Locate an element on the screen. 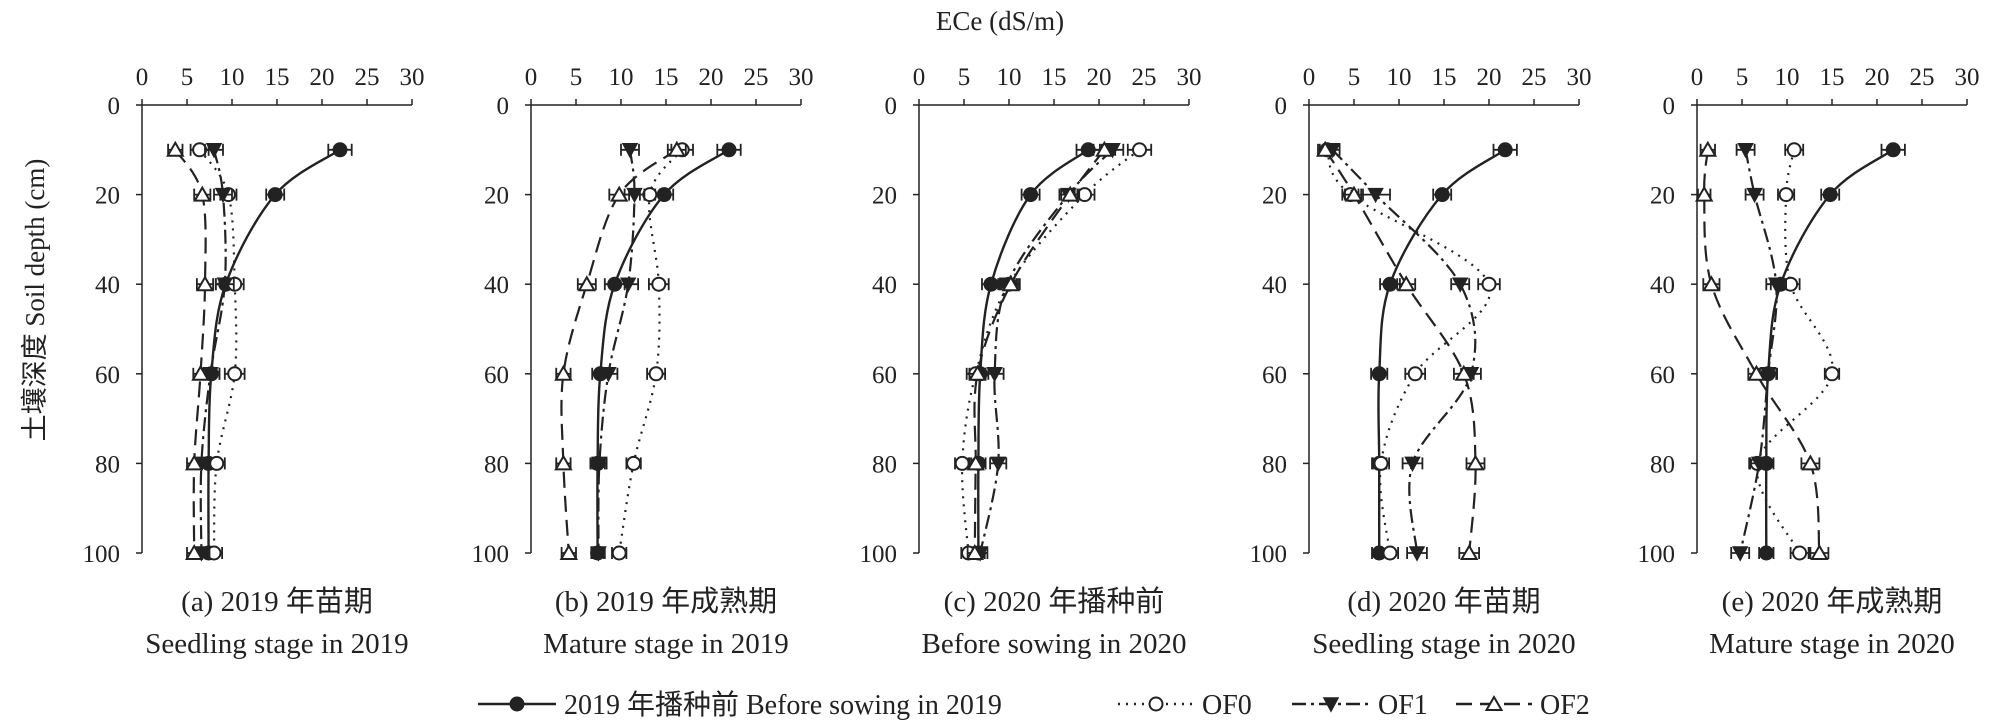 This screenshot has width=2008, height=726. legend-label: OF2 is located at coordinates (1565, 705).